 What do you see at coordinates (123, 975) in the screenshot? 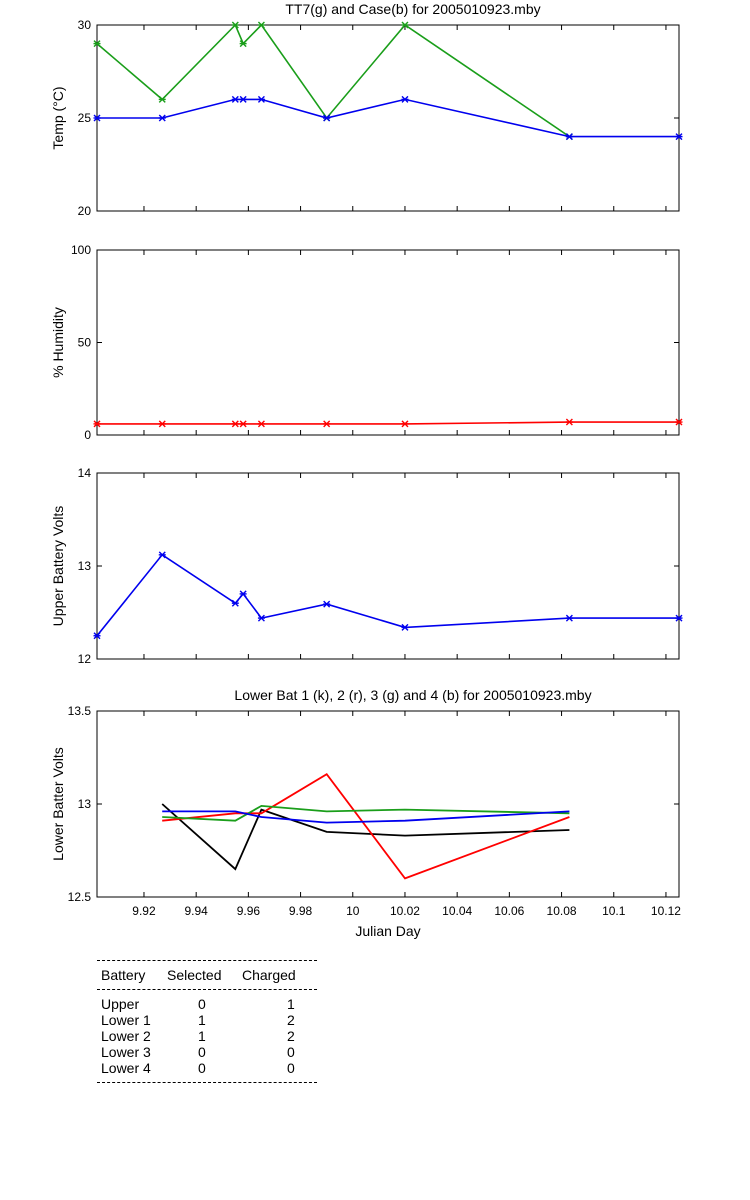
I see `header-battery: Battery` at bounding box center [123, 975].